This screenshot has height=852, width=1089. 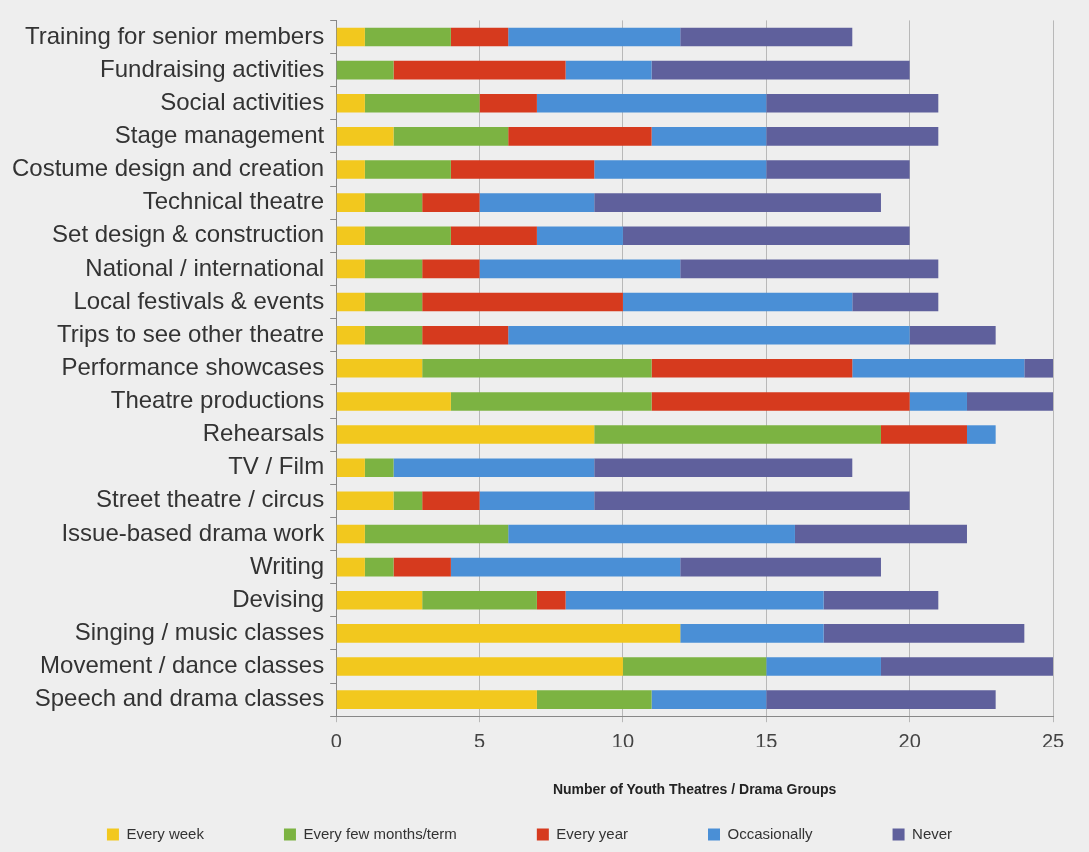 What do you see at coordinates (179, 698) in the screenshot?
I see `y-tick-label: Speech and drama classes` at bounding box center [179, 698].